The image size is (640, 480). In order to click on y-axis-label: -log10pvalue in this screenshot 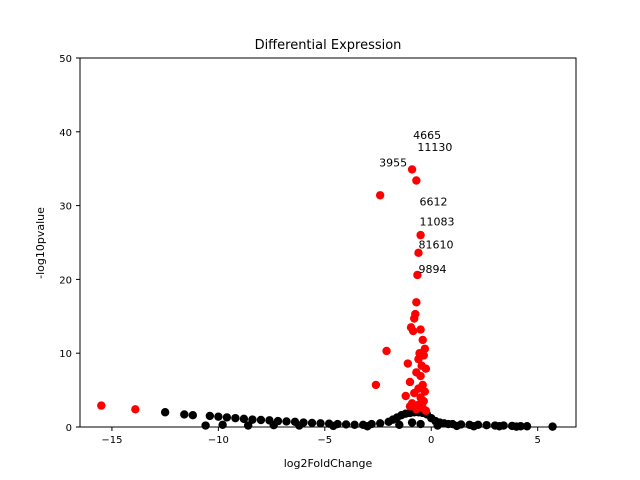, I will do `click(40, 243)`.